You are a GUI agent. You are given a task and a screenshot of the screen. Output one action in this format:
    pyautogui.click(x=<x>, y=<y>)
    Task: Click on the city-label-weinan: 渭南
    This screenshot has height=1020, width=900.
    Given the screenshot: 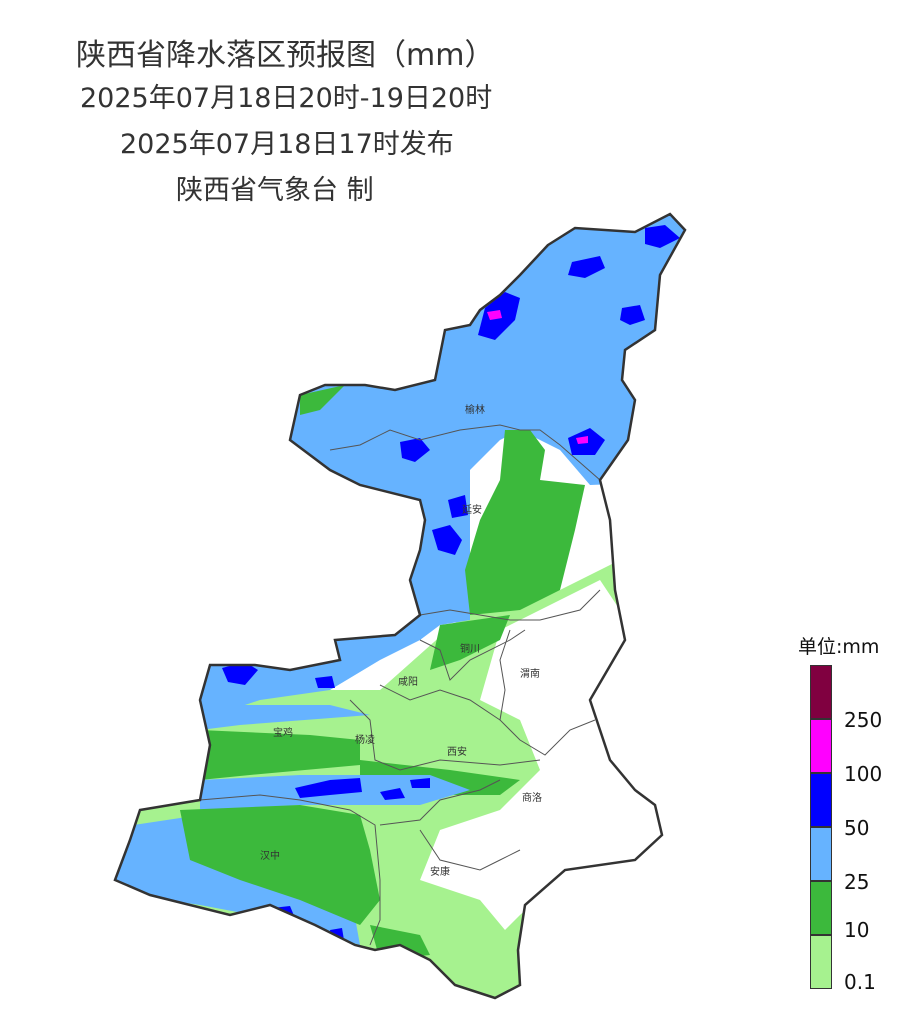 What is the action you would take?
    pyautogui.click(x=530, y=673)
    